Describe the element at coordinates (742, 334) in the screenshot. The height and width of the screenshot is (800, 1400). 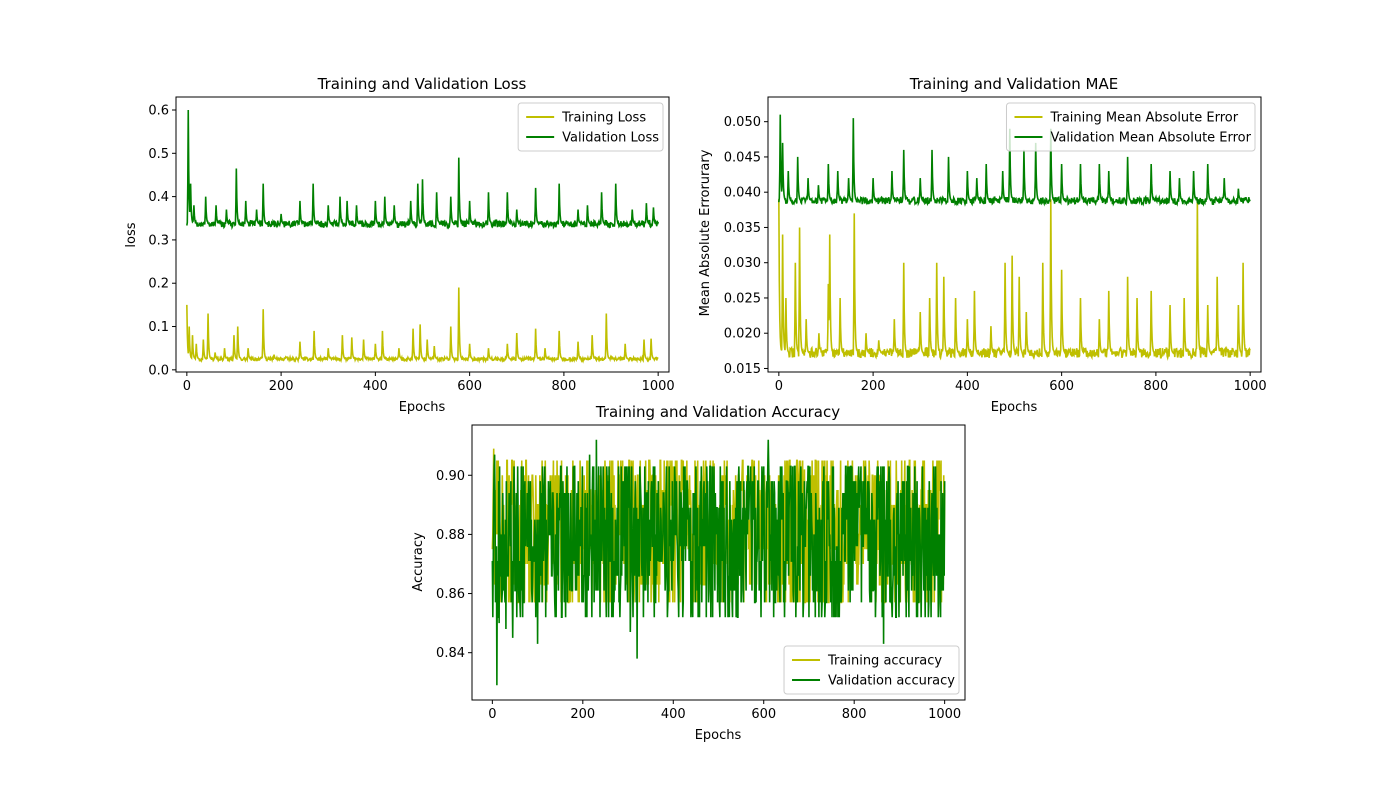
I see `y-tick-label: 0.020` at that location.